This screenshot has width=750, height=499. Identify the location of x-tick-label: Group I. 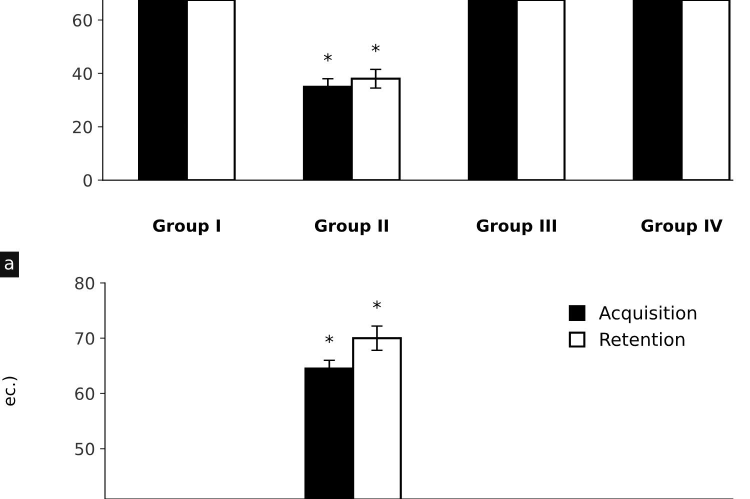
(186, 227).